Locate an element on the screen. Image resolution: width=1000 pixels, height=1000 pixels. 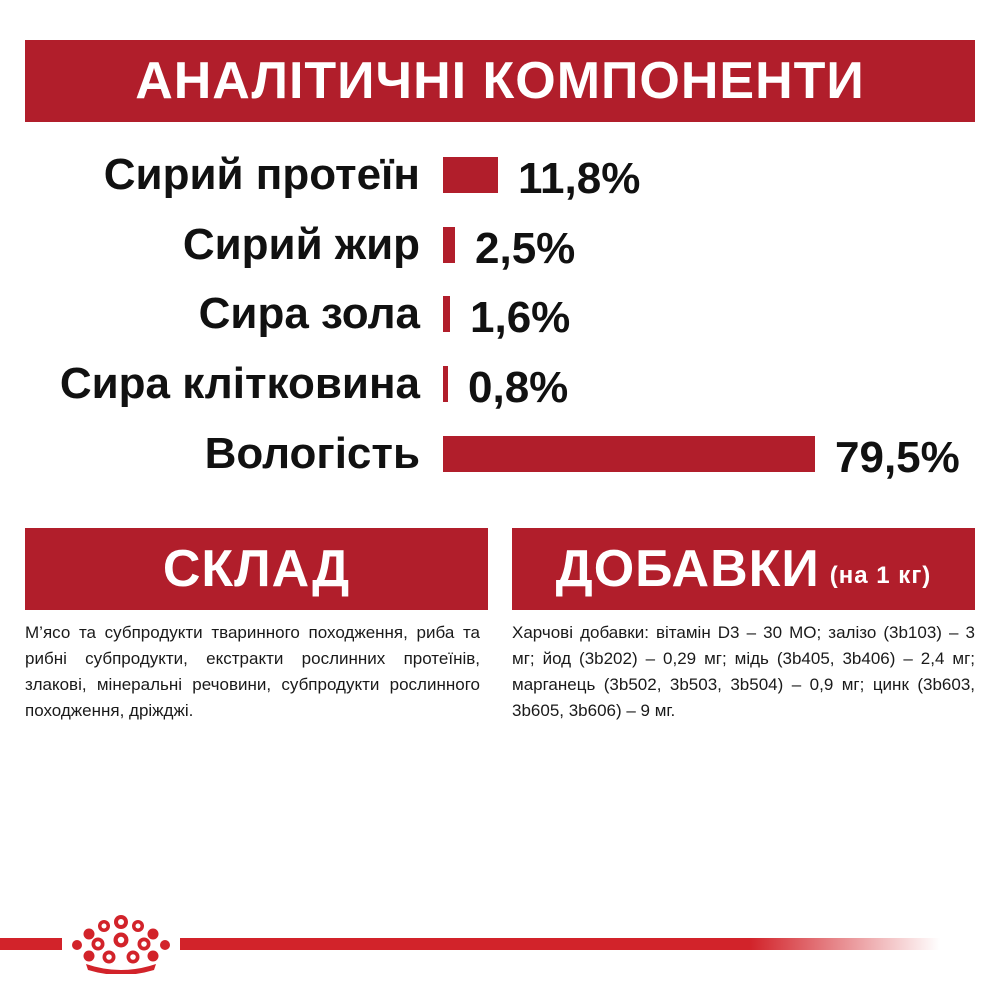
chart-row: Сира зола 1,6% is located at coordinates (500, 314).